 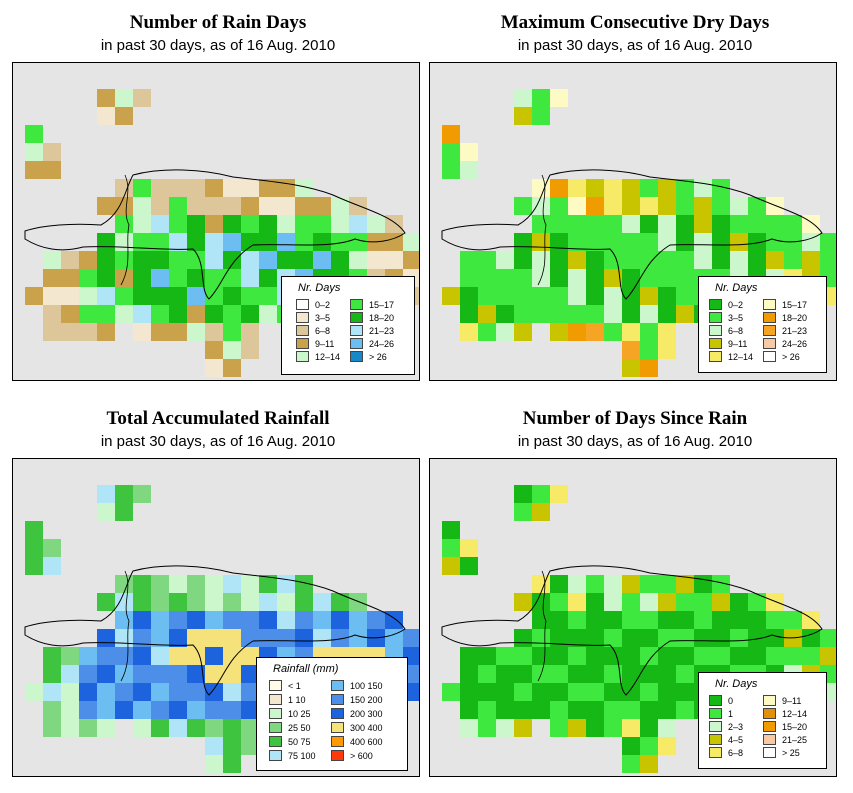 I want to click on legend-label: 12–14, so click(x=741, y=357).